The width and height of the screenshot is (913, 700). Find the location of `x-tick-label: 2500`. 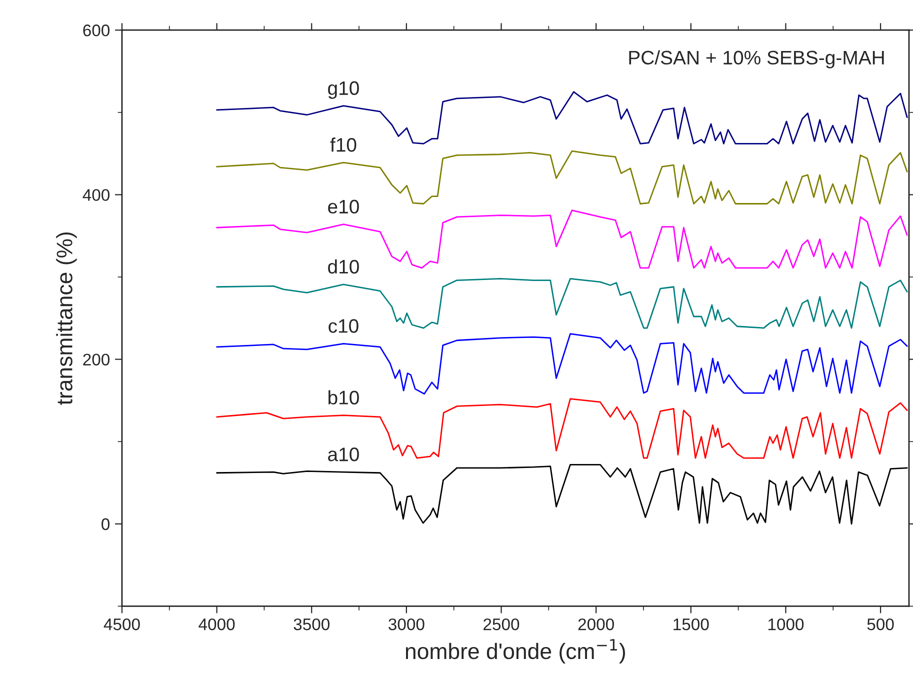

x-tick-label: 2500 is located at coordinates (502, 624).